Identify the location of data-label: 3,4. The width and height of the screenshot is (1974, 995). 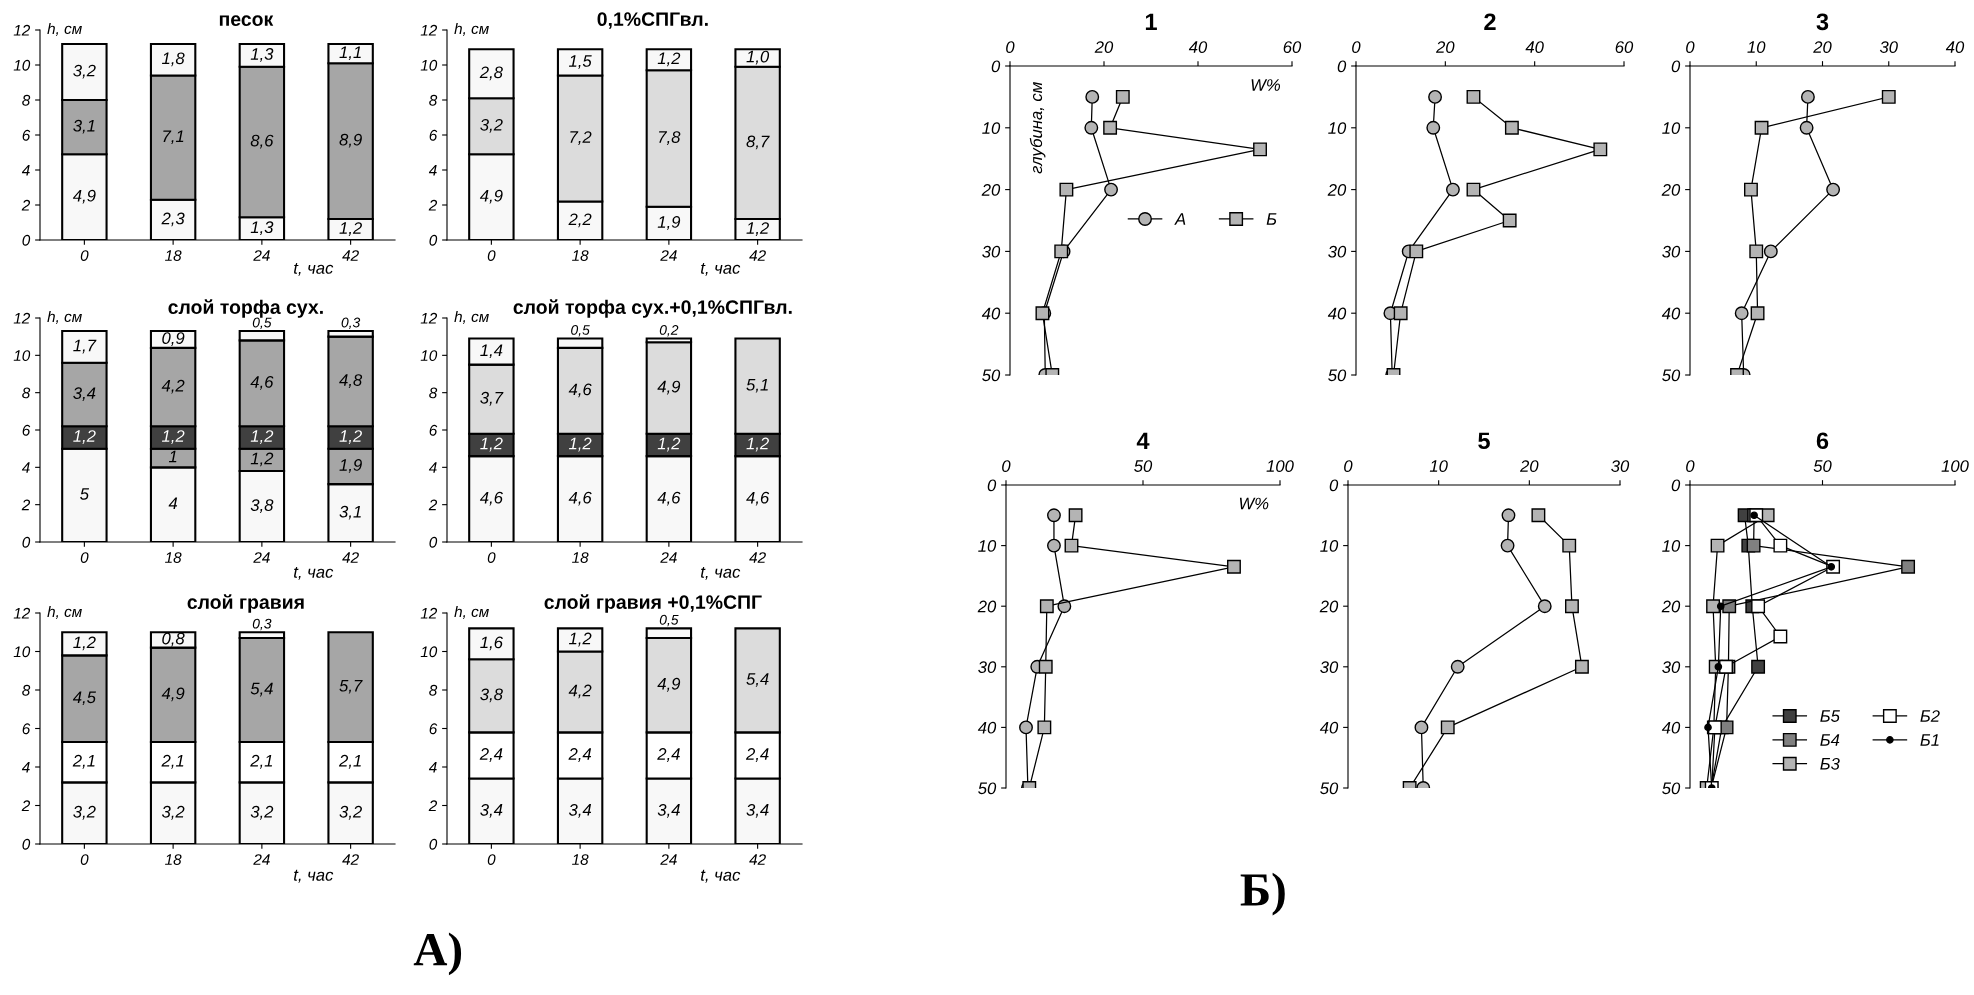
(491, 810).